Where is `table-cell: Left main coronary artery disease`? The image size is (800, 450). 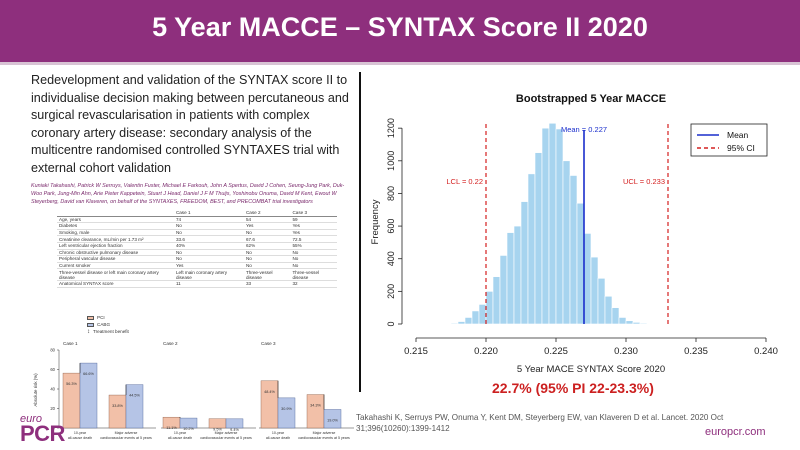 table-cell: Left main coronary artery disease is located at coordinates (201, 274).